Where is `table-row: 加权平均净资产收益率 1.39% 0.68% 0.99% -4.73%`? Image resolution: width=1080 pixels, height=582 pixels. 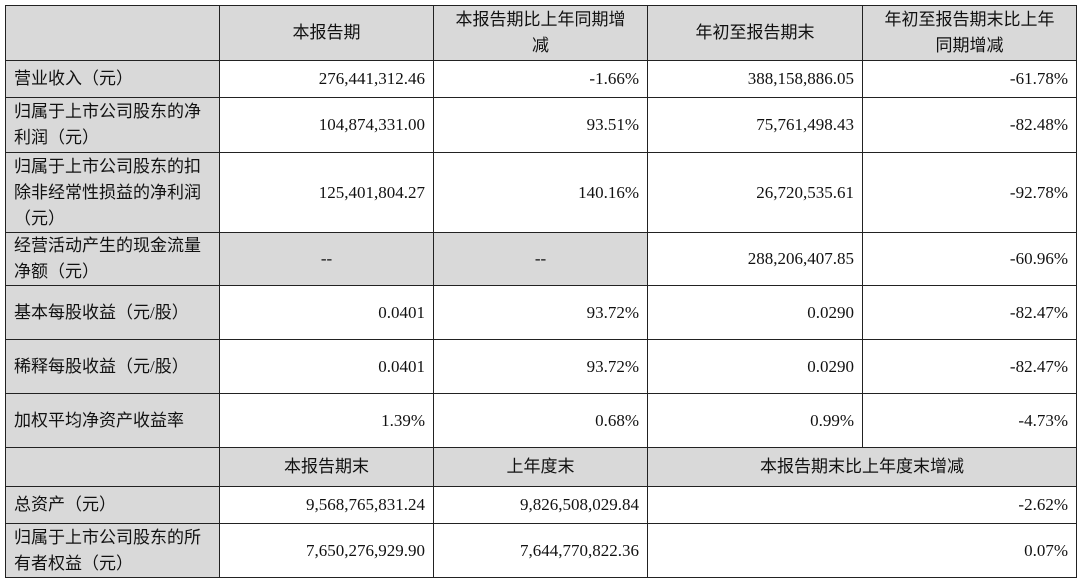
table-row: 加权平均净资产收益率 1.39% 0.68% 0.99% -4.73% is located at coordinates (541, 420).